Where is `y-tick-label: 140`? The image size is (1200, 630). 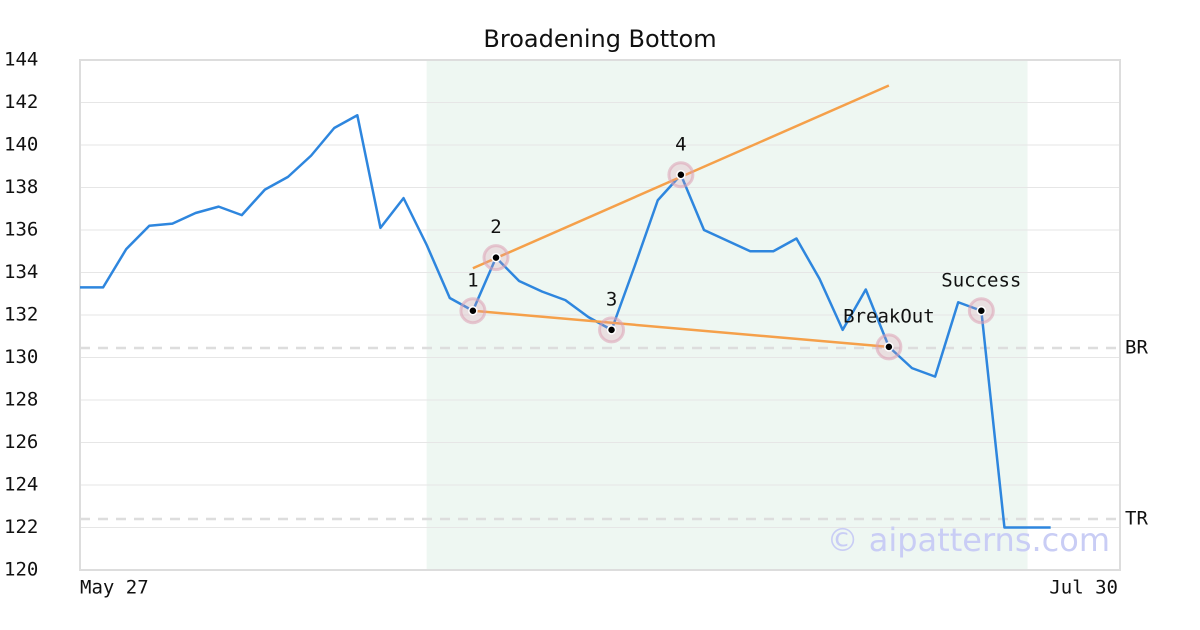 y-tick-label: 140 is located at coordinates (21, 145).